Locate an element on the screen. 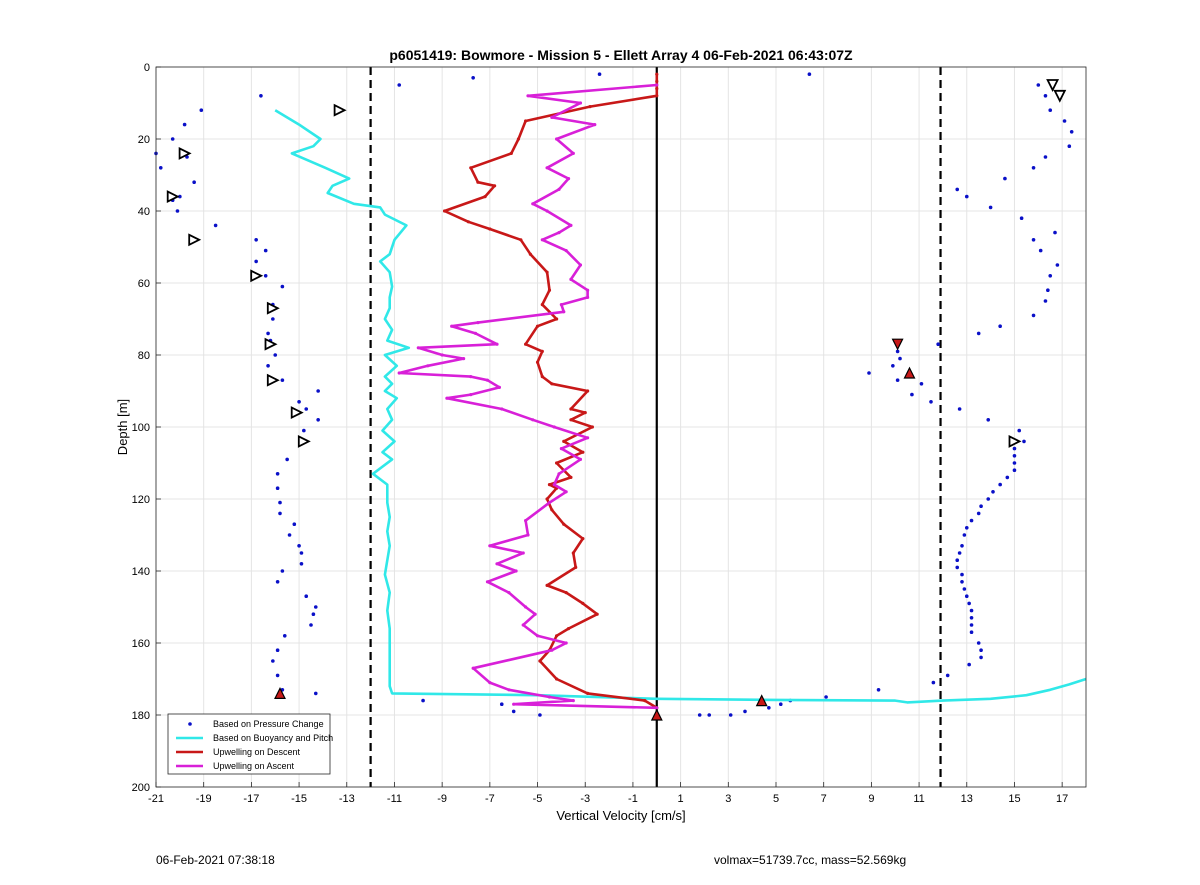  x-tick-label: 5 is located at coordinates (776, 799).